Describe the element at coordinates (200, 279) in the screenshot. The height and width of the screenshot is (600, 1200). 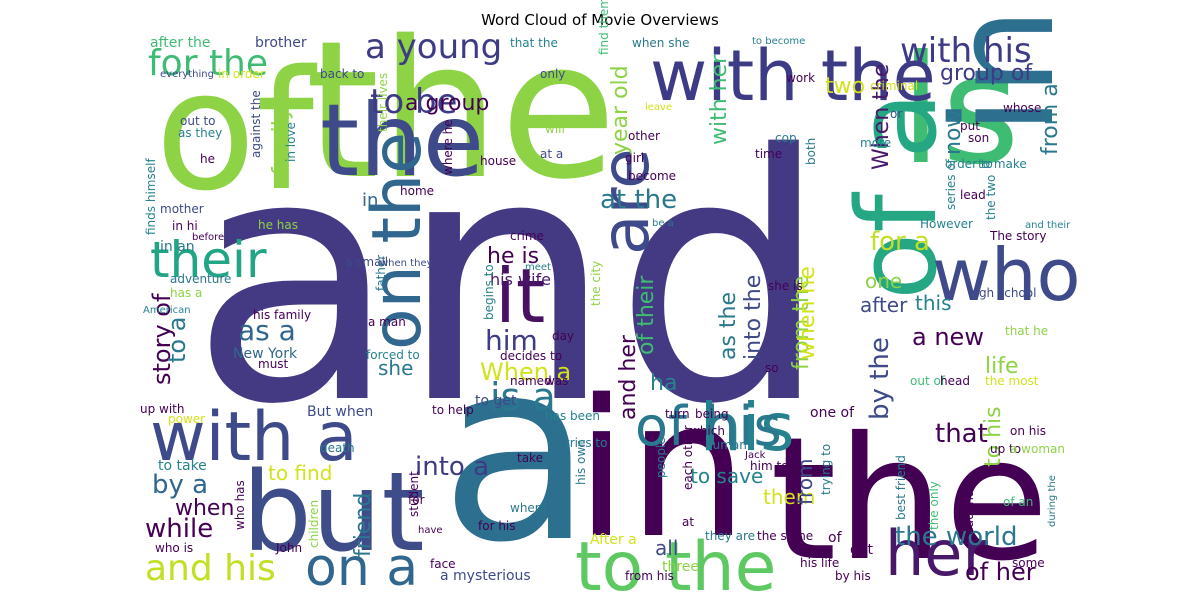
I see `cloud-word: adventure` at that location.